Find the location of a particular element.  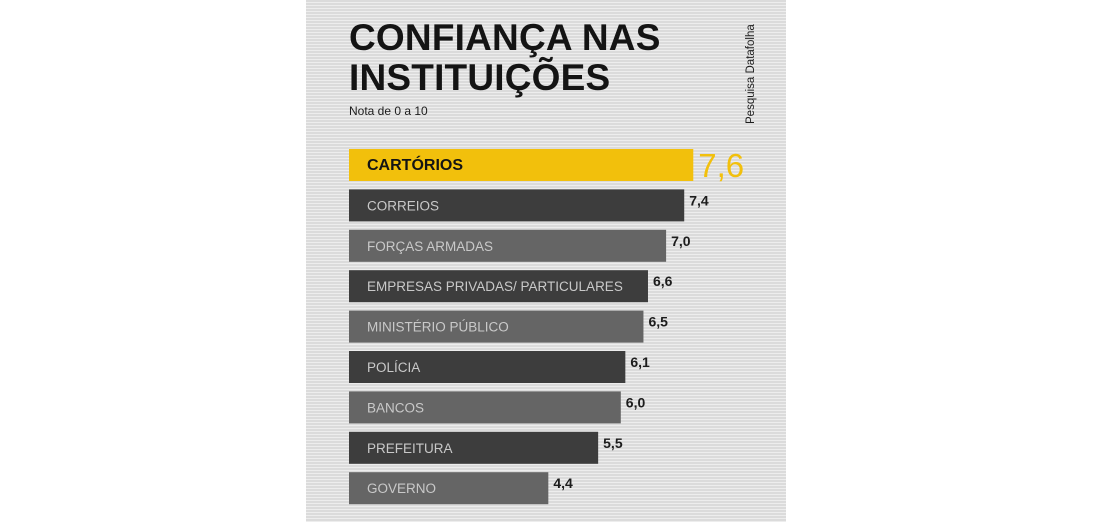

bar-correios is located at coordinates (517, 205).